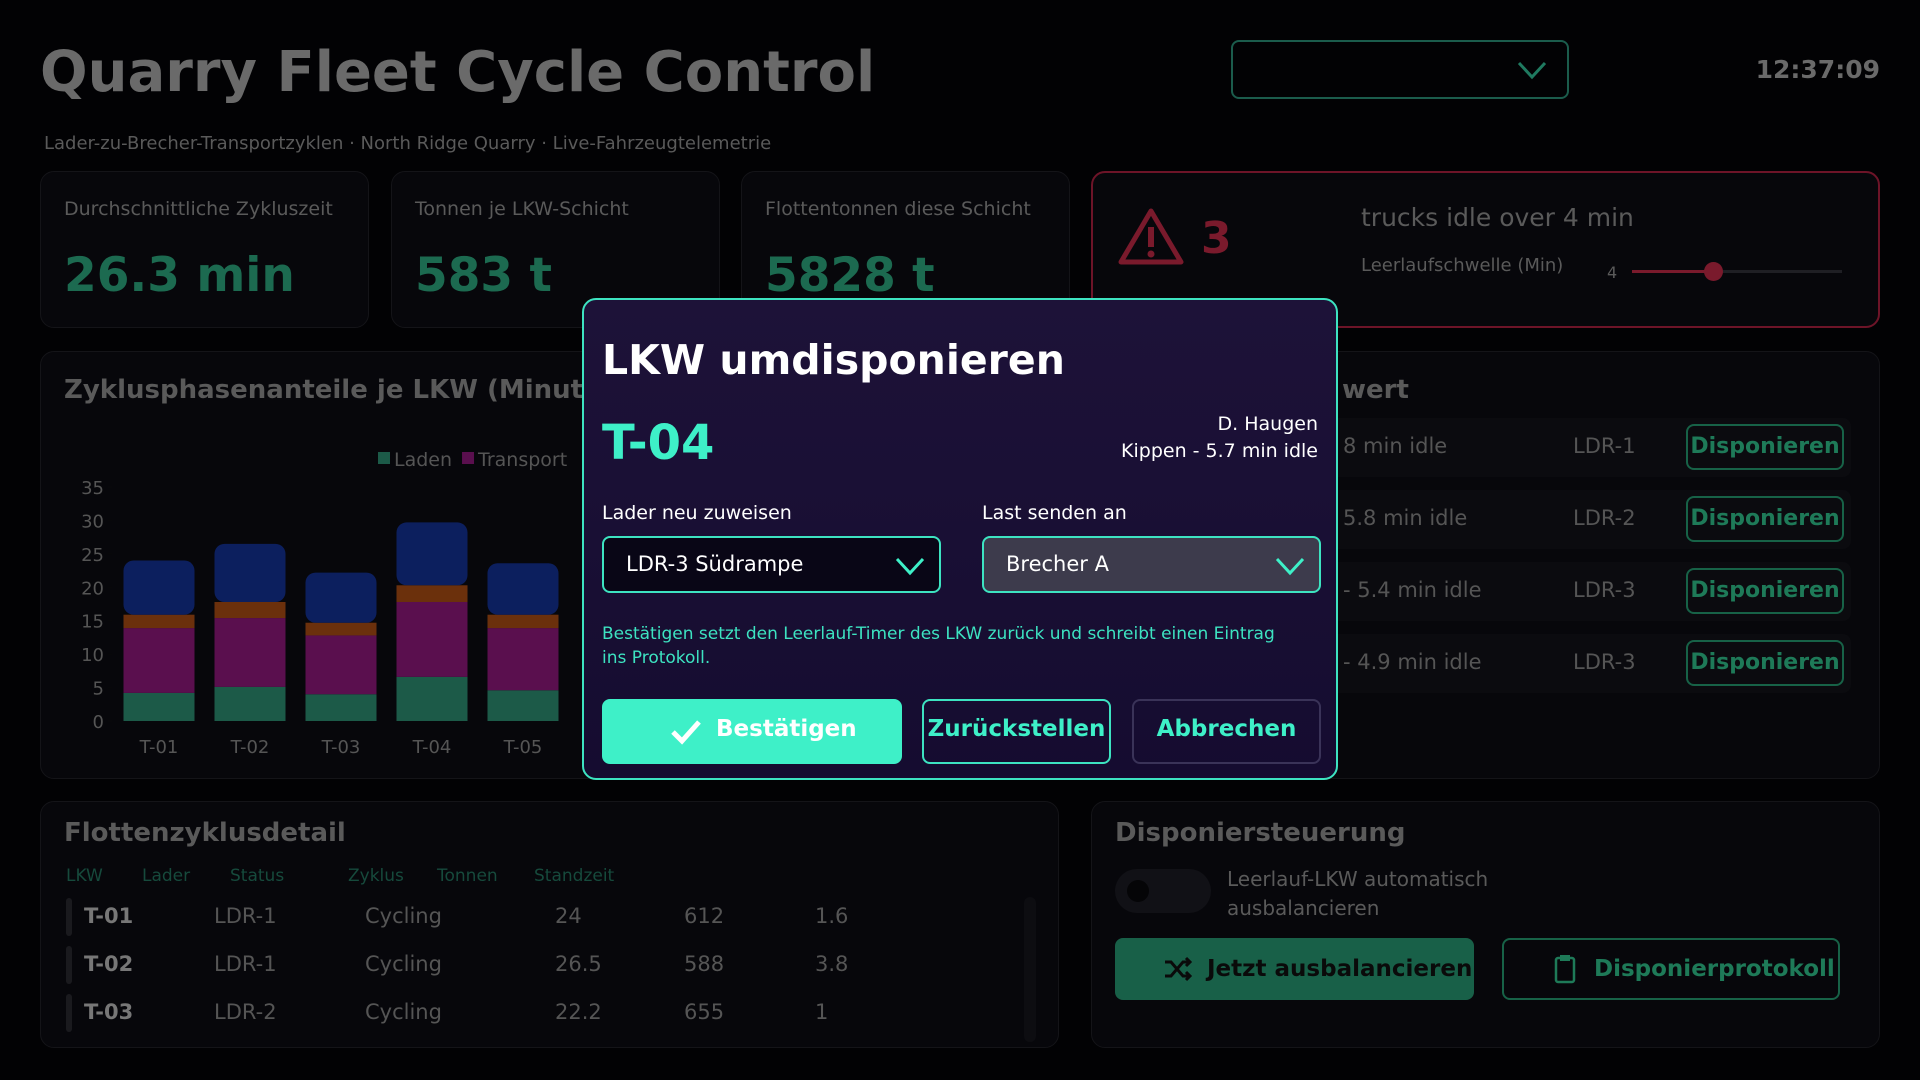 The image size is (1920, 1080). I want to click on x-tick-label: T-01, so click(159, 747).